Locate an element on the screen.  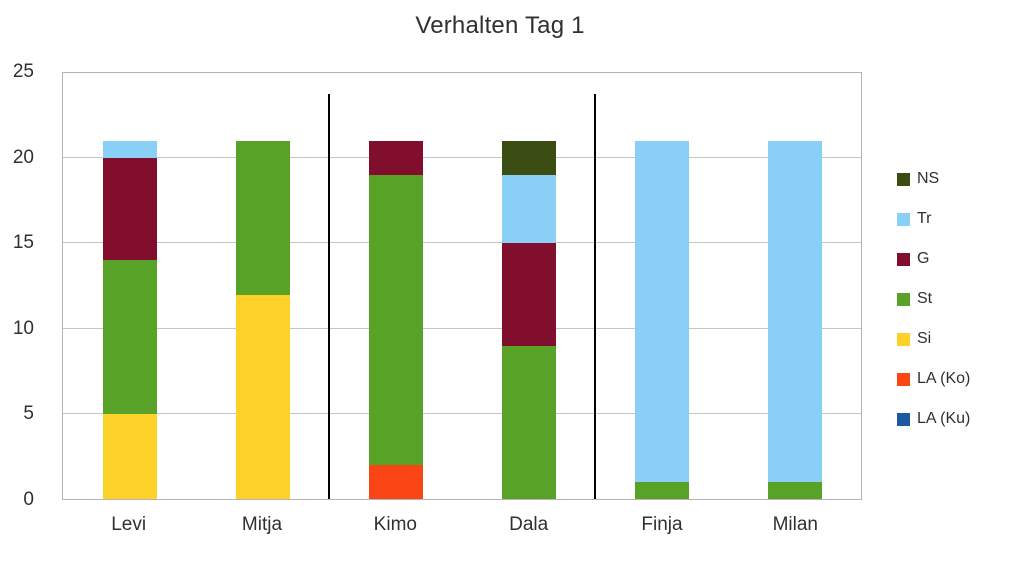
x-axis-labels: Levi Mitja Kimo Dala Finja Milan is located at coordinates (462, 525).